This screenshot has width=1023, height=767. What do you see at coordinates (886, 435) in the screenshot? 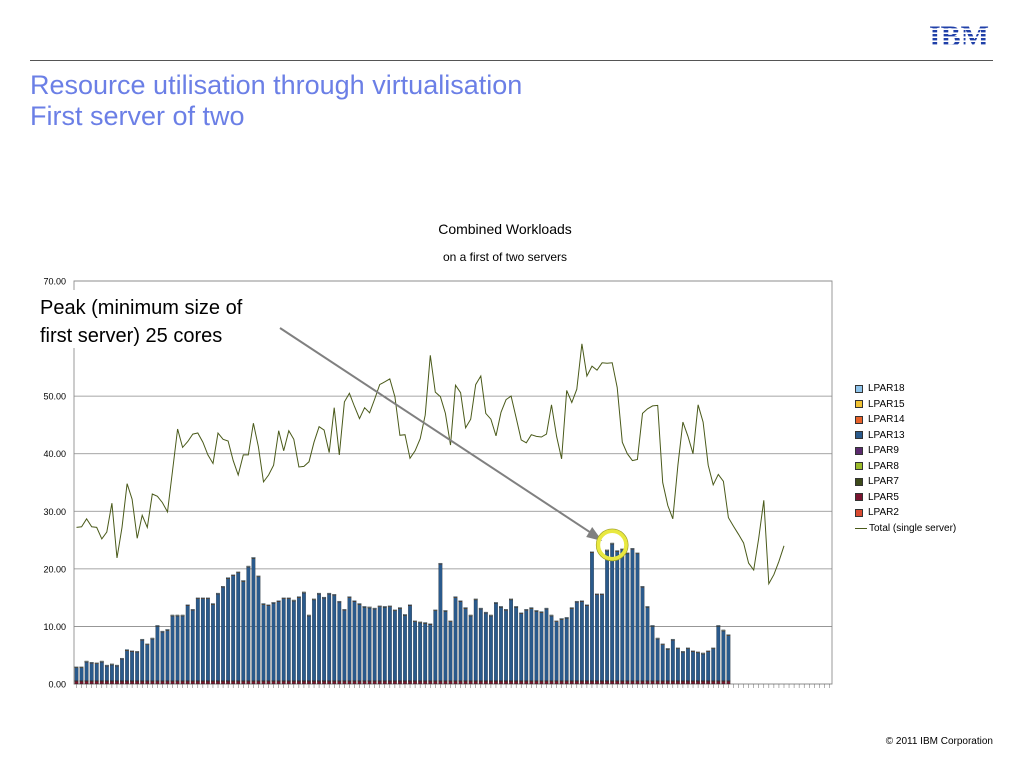
I see `legend-label: LPAR13` at bounding box center [886, 435].